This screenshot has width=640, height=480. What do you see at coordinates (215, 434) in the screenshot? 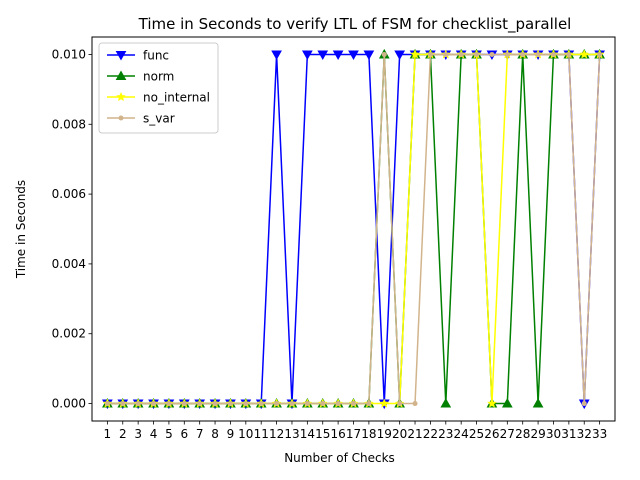
I see `x-tick-label: 8` at bounding box center [215, 434].